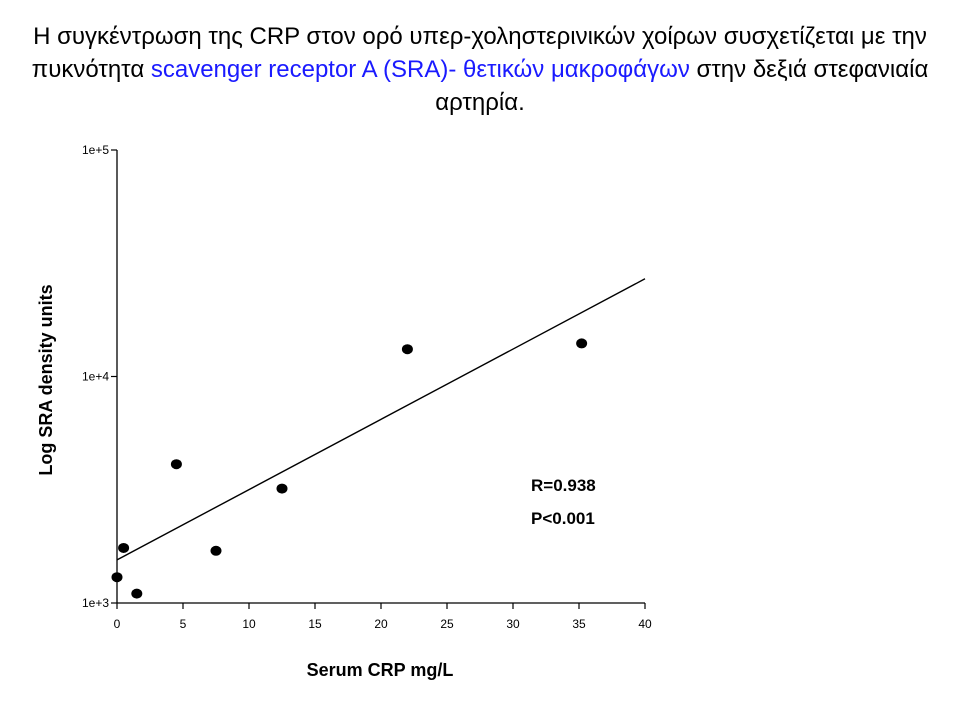 The width and height of the screenshot is (960, 720). Describe the element at coordinates (513, 624) in the screenshot. I see `x-tick-label: 30` at that location.